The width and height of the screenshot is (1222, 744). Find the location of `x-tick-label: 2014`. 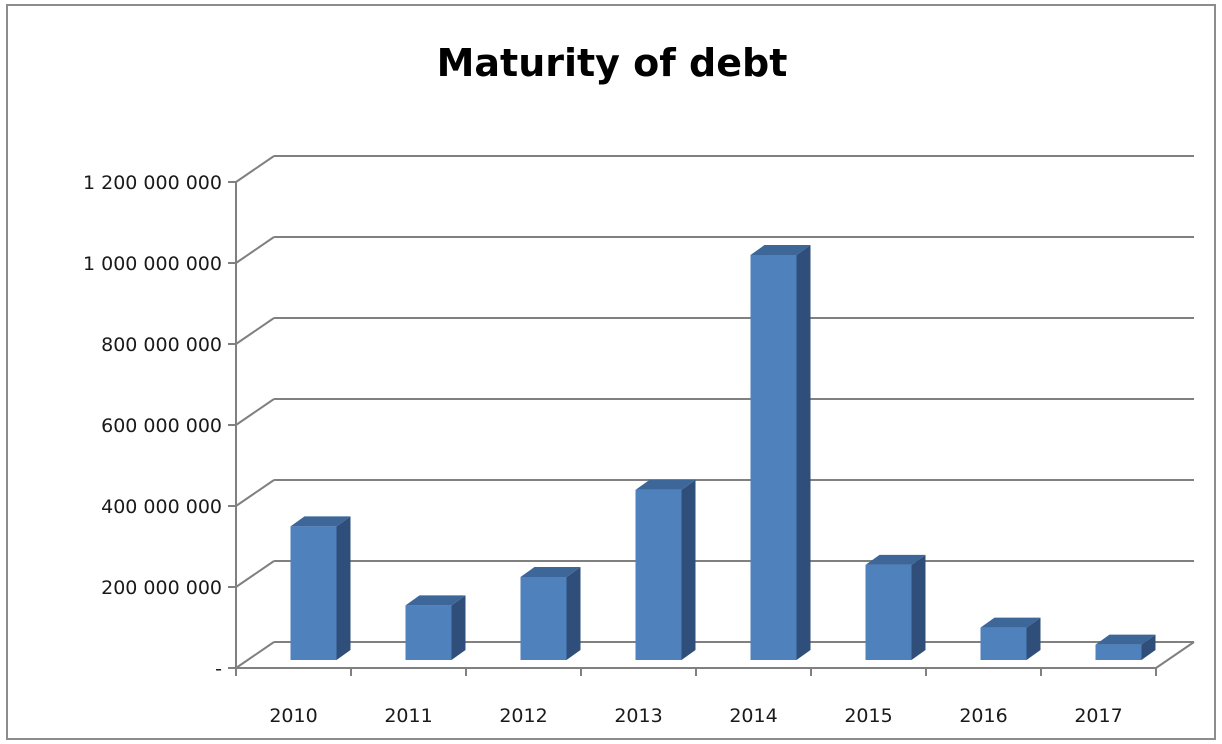

x-tick-label: 2014 is located at coordinates (753, 716).